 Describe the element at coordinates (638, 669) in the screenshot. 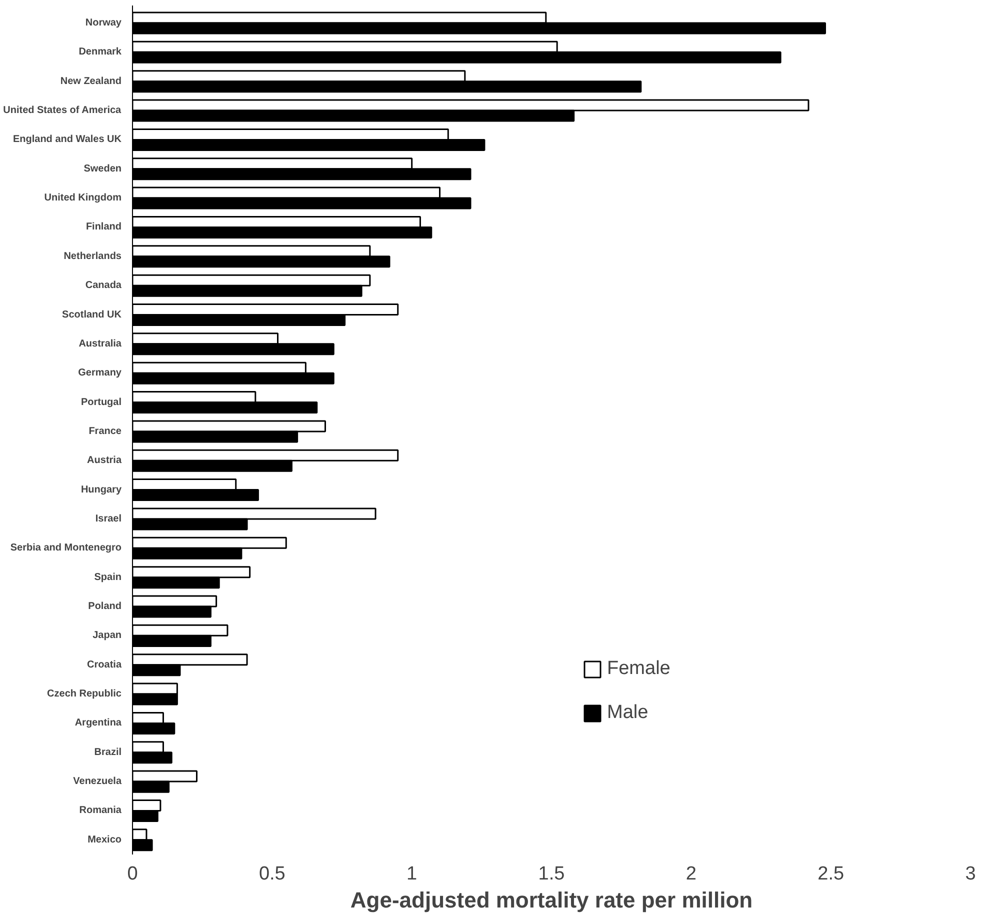

I see `legend-label: Female` at that location.